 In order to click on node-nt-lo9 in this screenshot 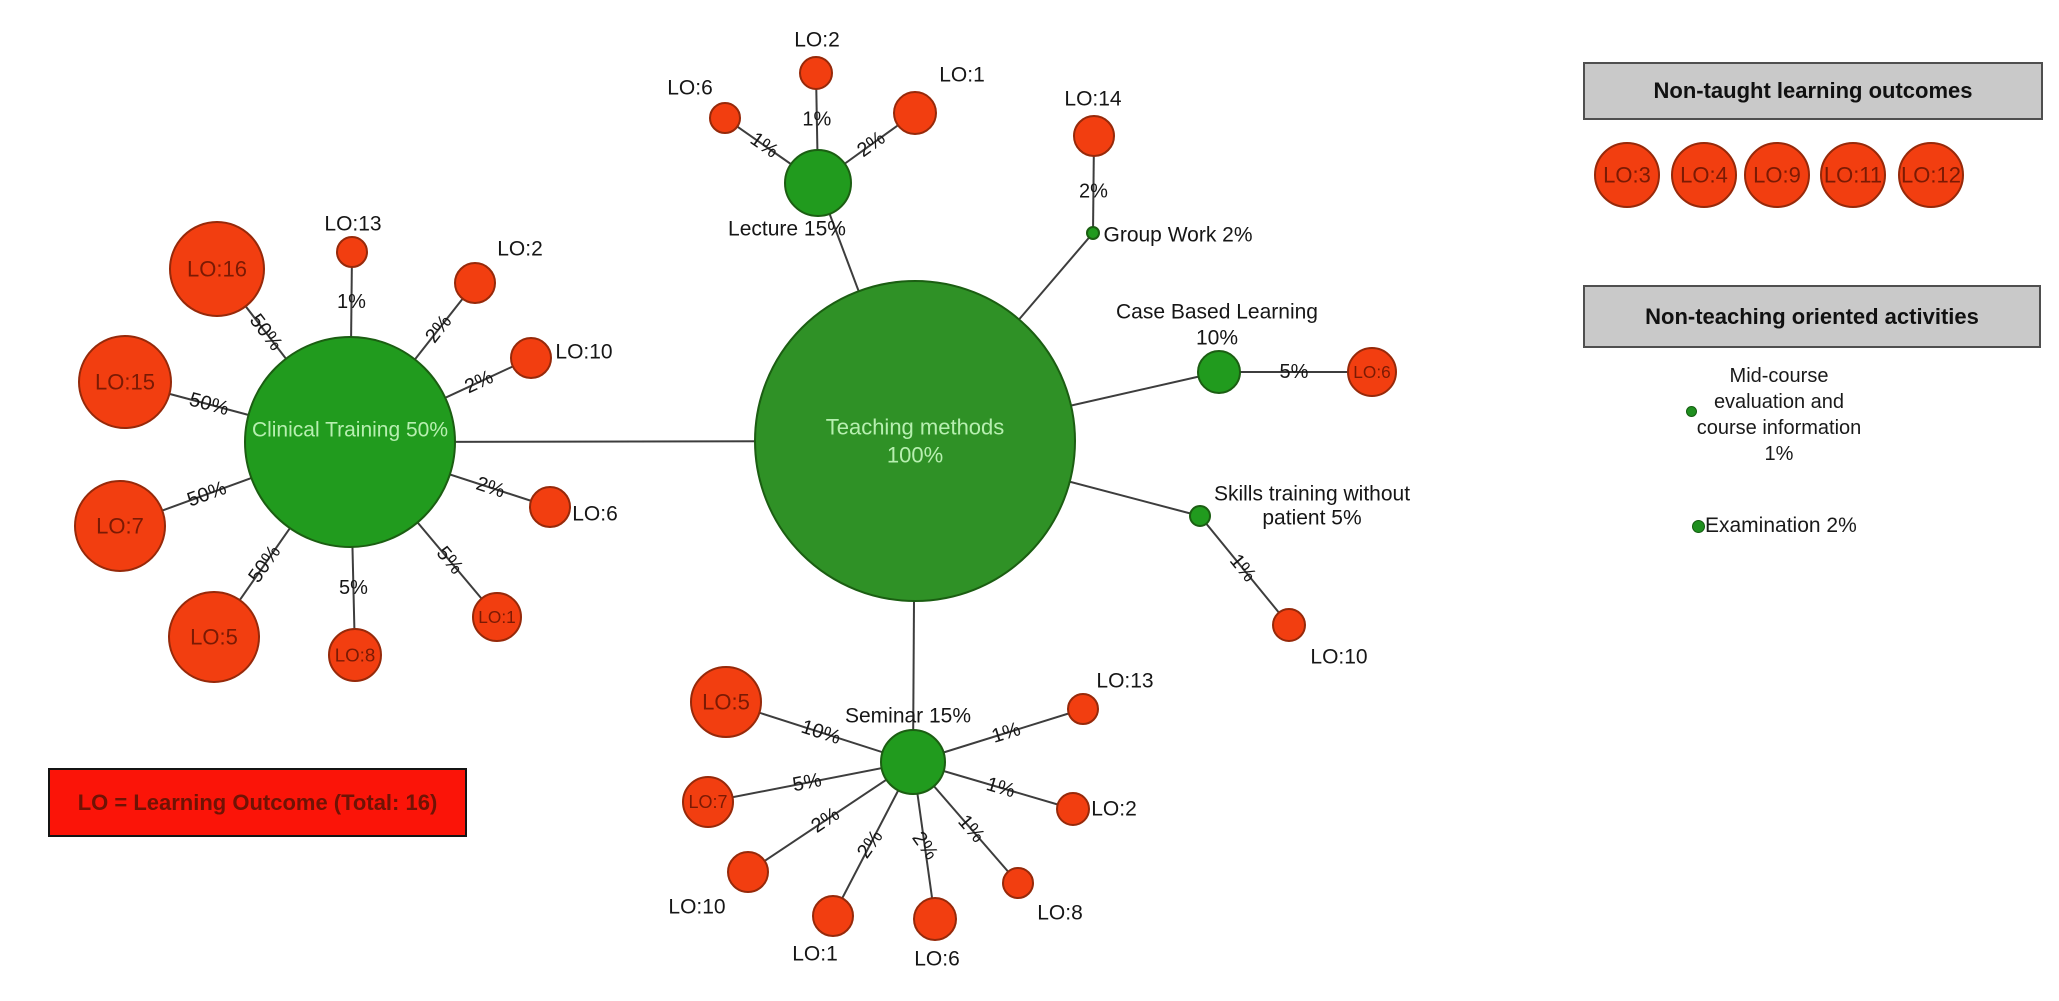, I will do `click(1777, 175)`.